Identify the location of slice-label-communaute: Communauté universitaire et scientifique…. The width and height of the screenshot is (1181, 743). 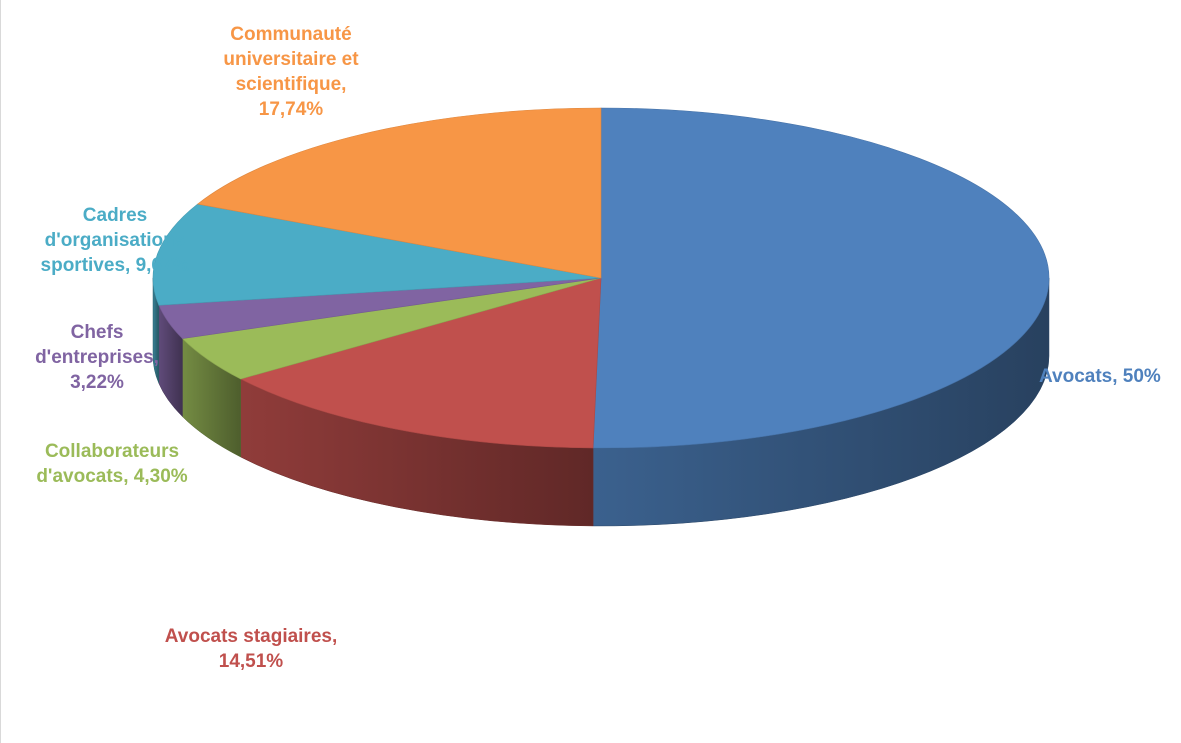
(291, 72).